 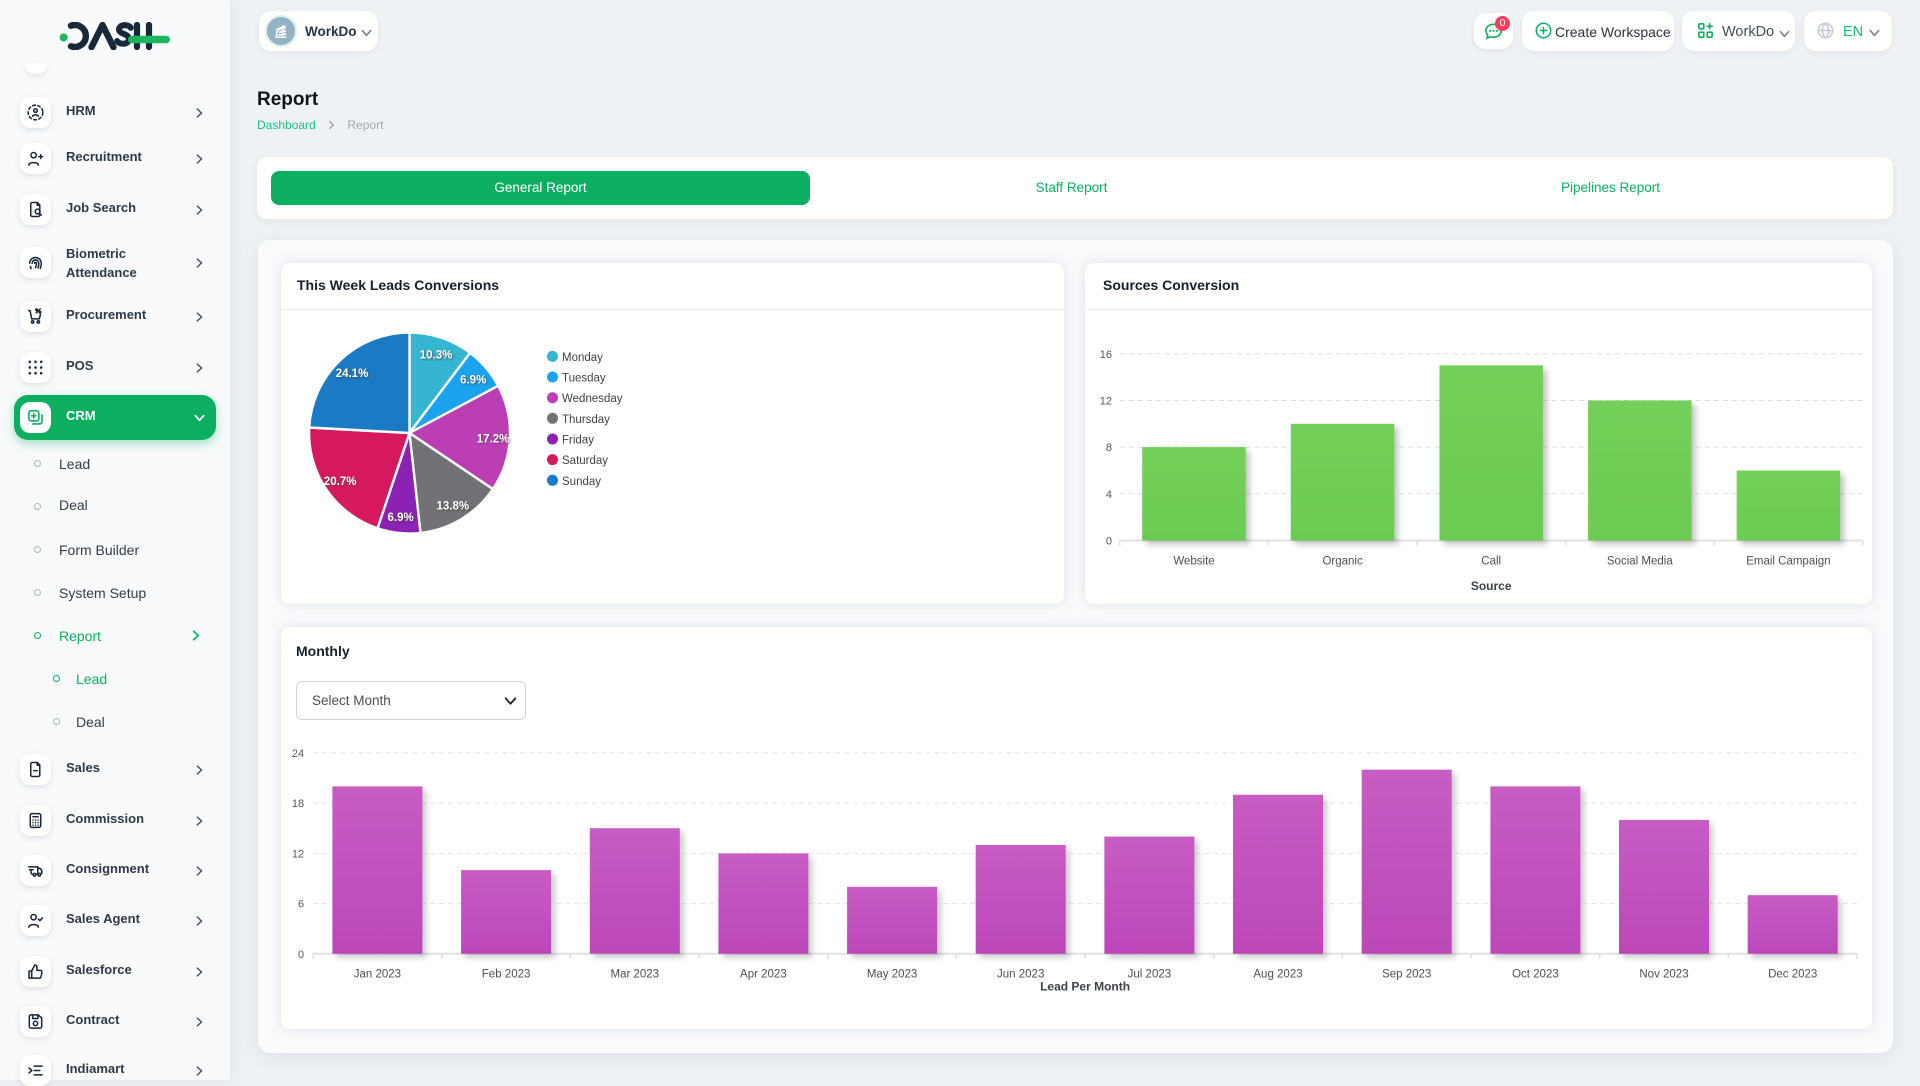 I want to click on svg-text: 10.3%, so click(x=436, y=356).